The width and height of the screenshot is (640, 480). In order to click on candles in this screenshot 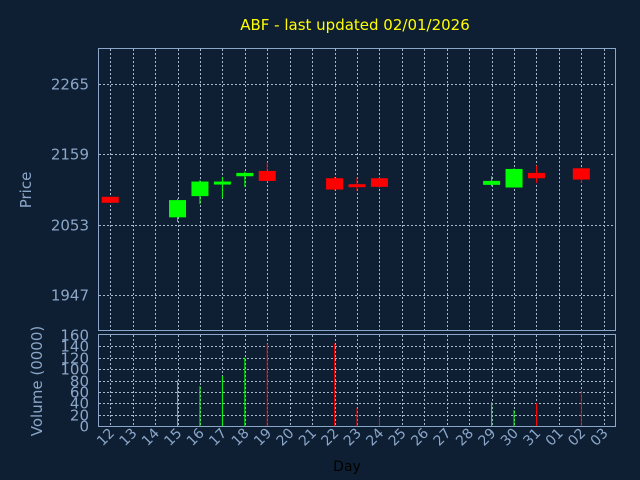, I will do `click(345, 192)`.